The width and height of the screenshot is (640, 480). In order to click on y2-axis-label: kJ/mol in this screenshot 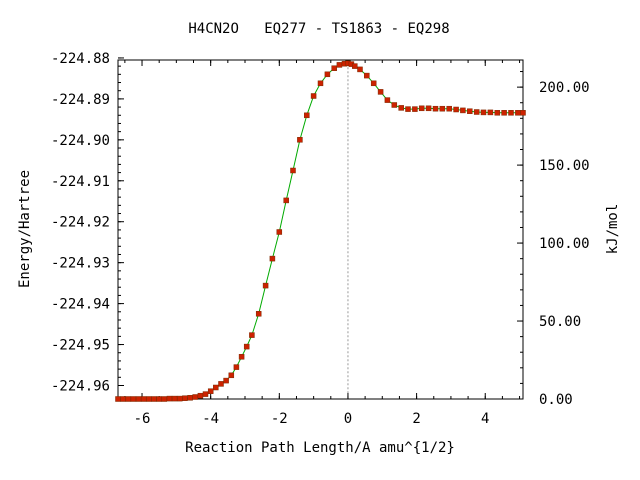, I will do `click(613, 229)`.